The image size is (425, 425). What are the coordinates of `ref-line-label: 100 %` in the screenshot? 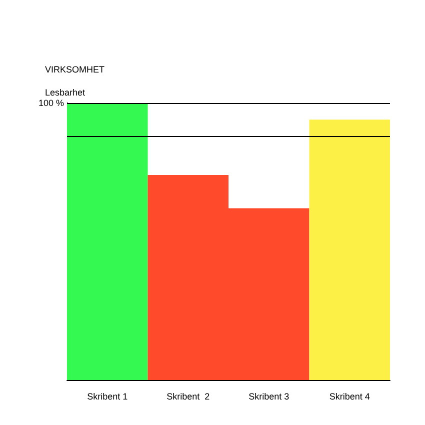 It's located at (51, 103).